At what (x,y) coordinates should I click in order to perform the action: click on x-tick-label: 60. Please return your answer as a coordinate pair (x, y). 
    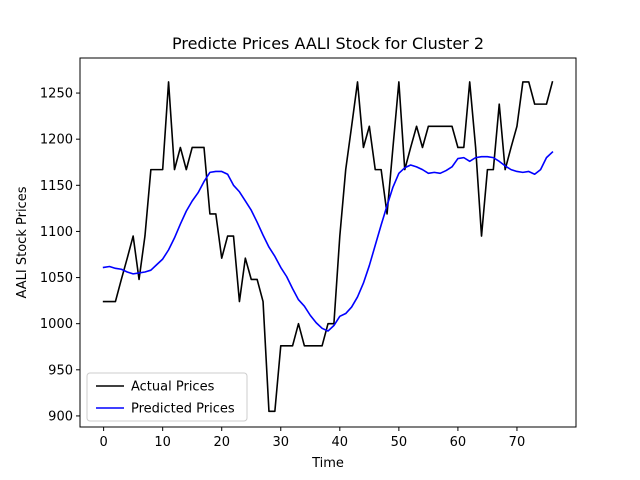
    Looking at the image, I should click on (458, 442).